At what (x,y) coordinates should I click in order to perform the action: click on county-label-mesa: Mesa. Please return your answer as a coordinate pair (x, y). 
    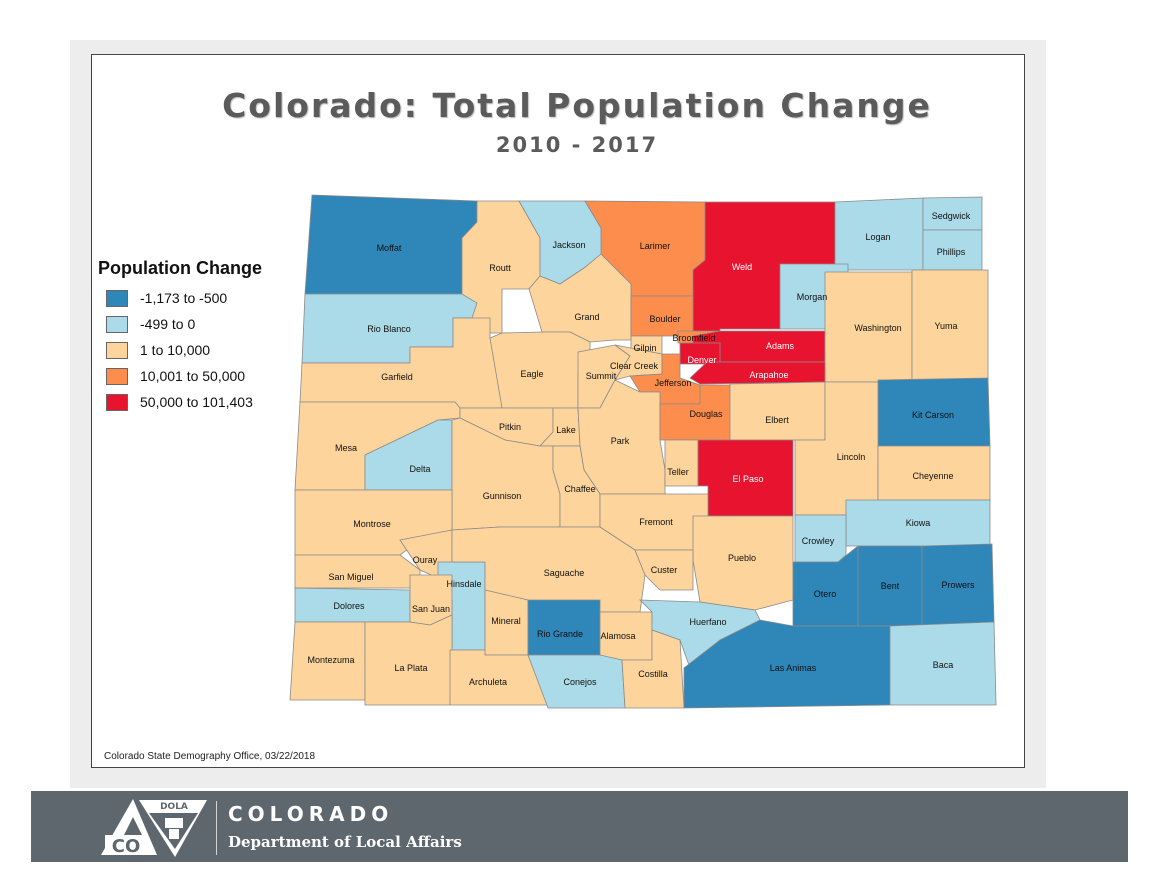
    Looking at the image, I should click on (346, 448).